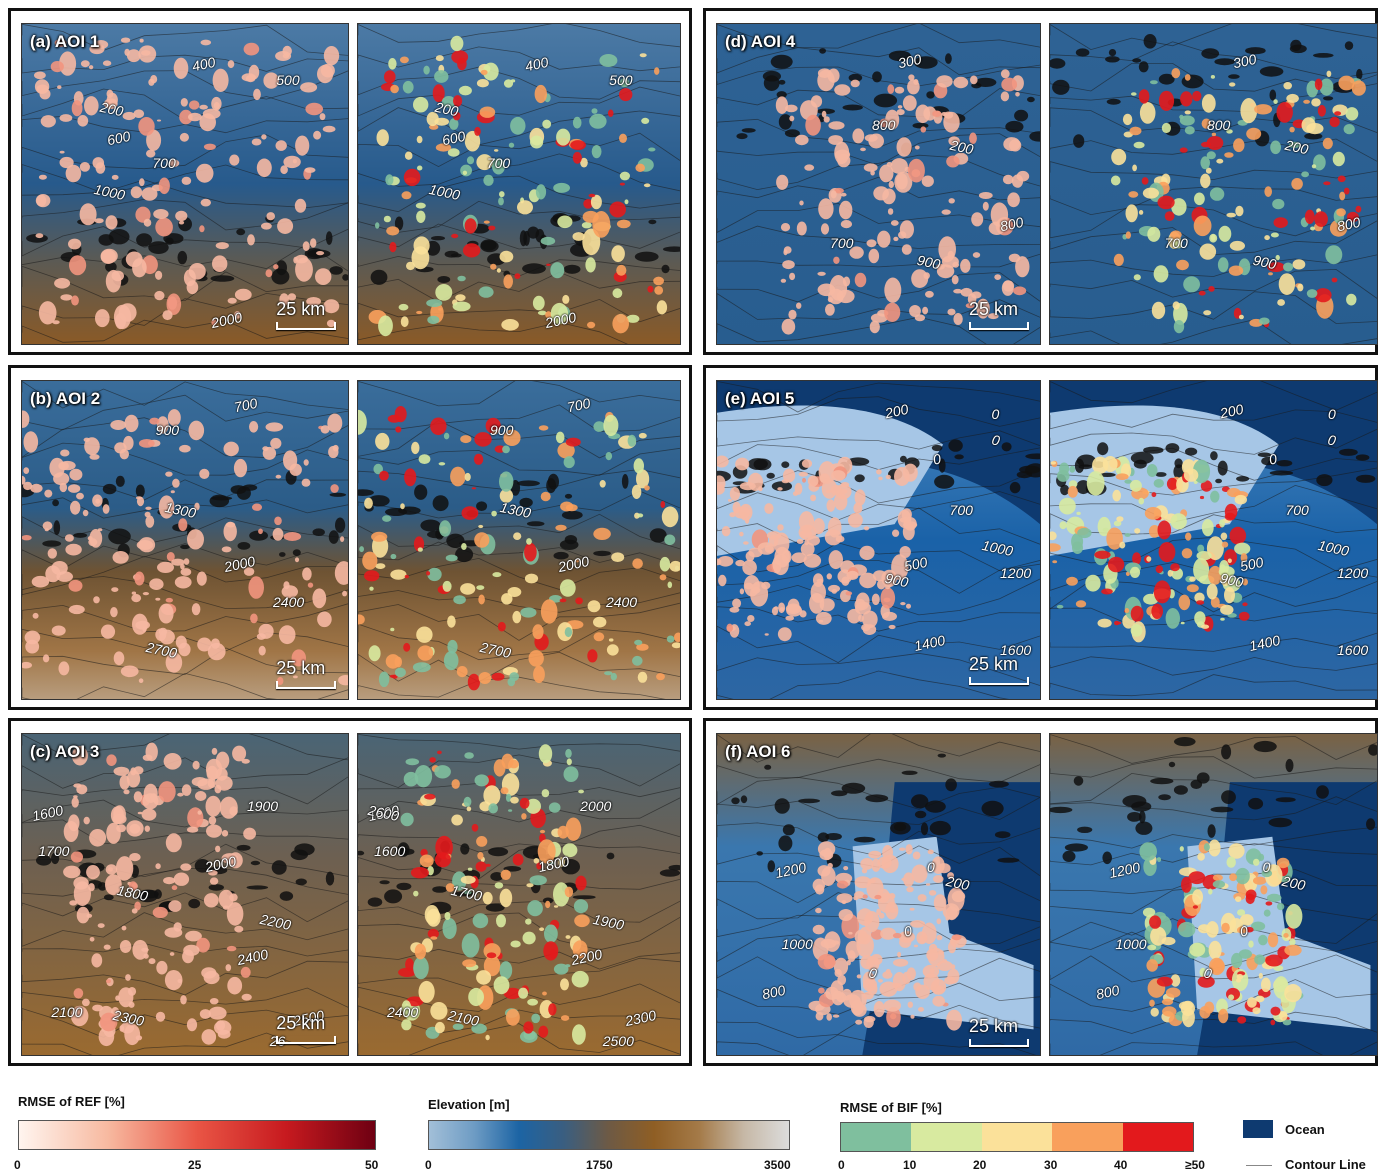  Describe the element at coordinates (17, 1165) in the screenshot. I see `legend-ref-tick-0: 0` at that location.